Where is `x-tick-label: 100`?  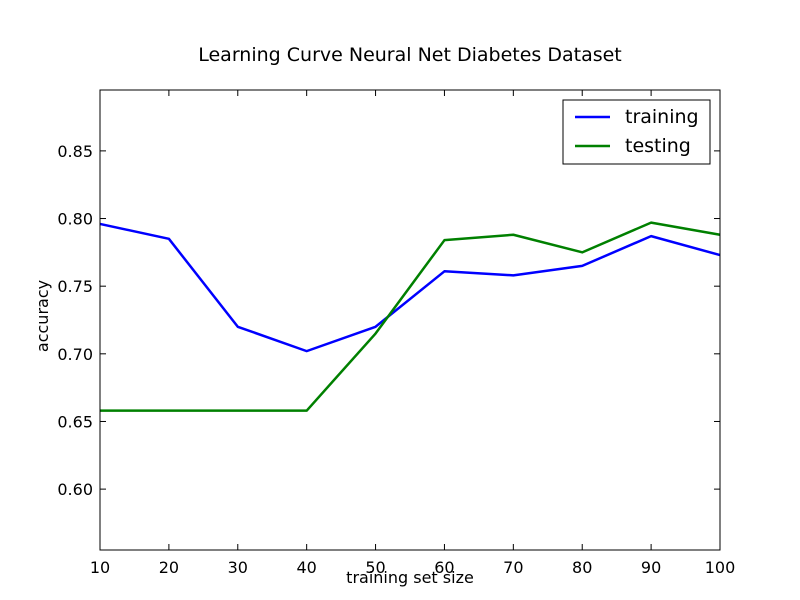
x-tick-label: 100 is located at coordinates (720, 567).